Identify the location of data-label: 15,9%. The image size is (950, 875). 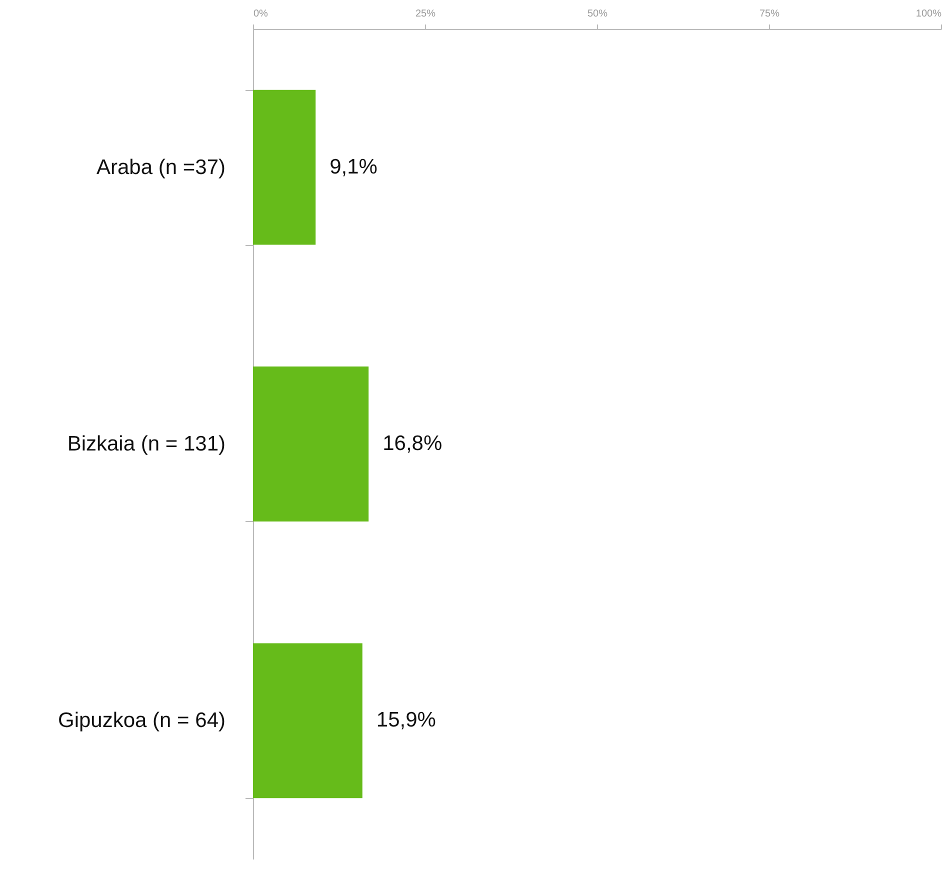
(406, 720).